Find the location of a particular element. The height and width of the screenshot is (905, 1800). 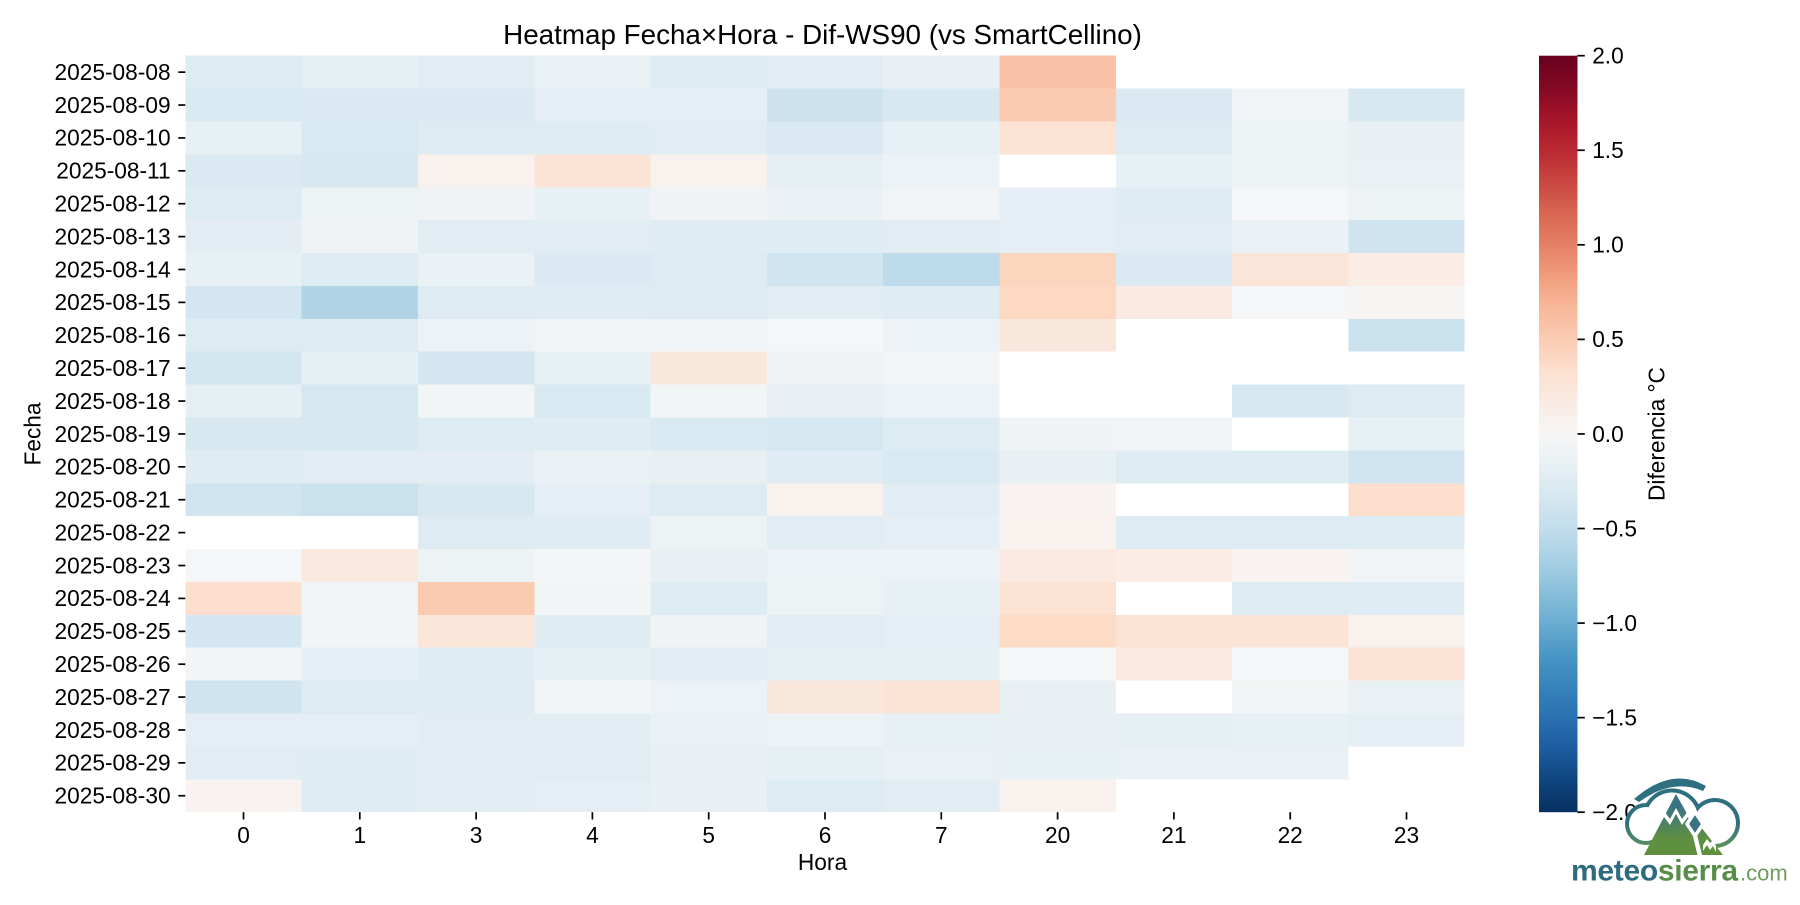

svg-text: Fecha is located at coordinates (33, 433).